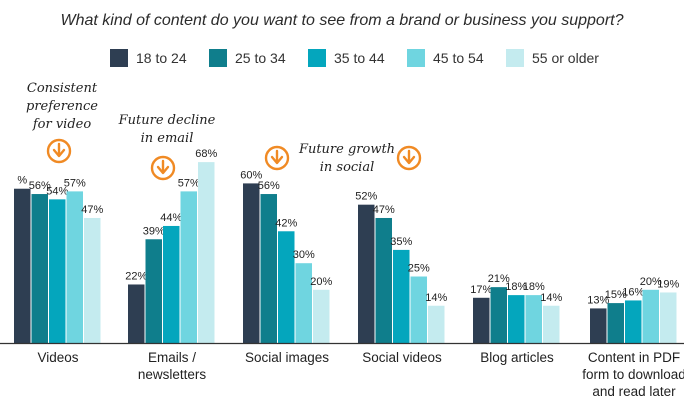 This screenshot has width=684, height=412. Describe the element at coordinates (167, 120) in the screenshot. I see `annotation-email-line-1: Future decline` at that location.